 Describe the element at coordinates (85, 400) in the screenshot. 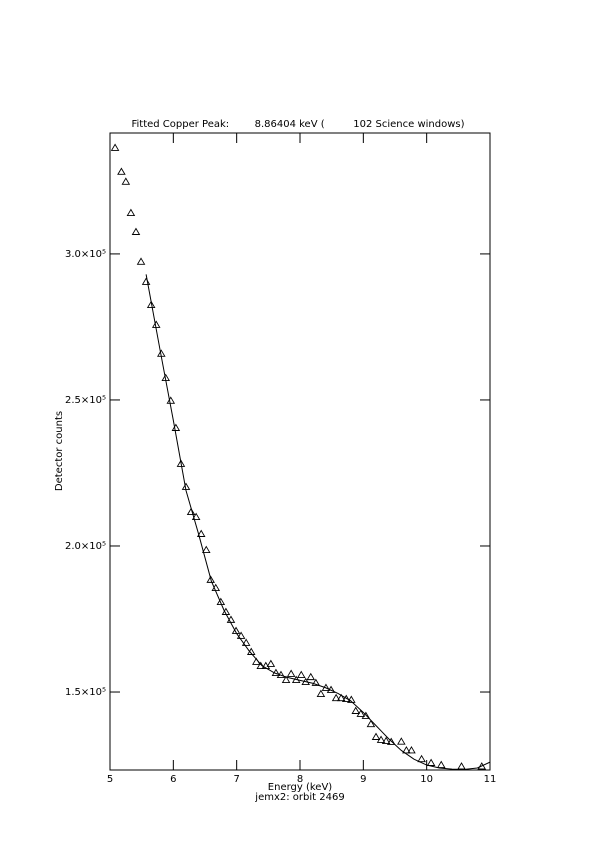

I see `y-tick-label: 2.5×10⁵` at that location.